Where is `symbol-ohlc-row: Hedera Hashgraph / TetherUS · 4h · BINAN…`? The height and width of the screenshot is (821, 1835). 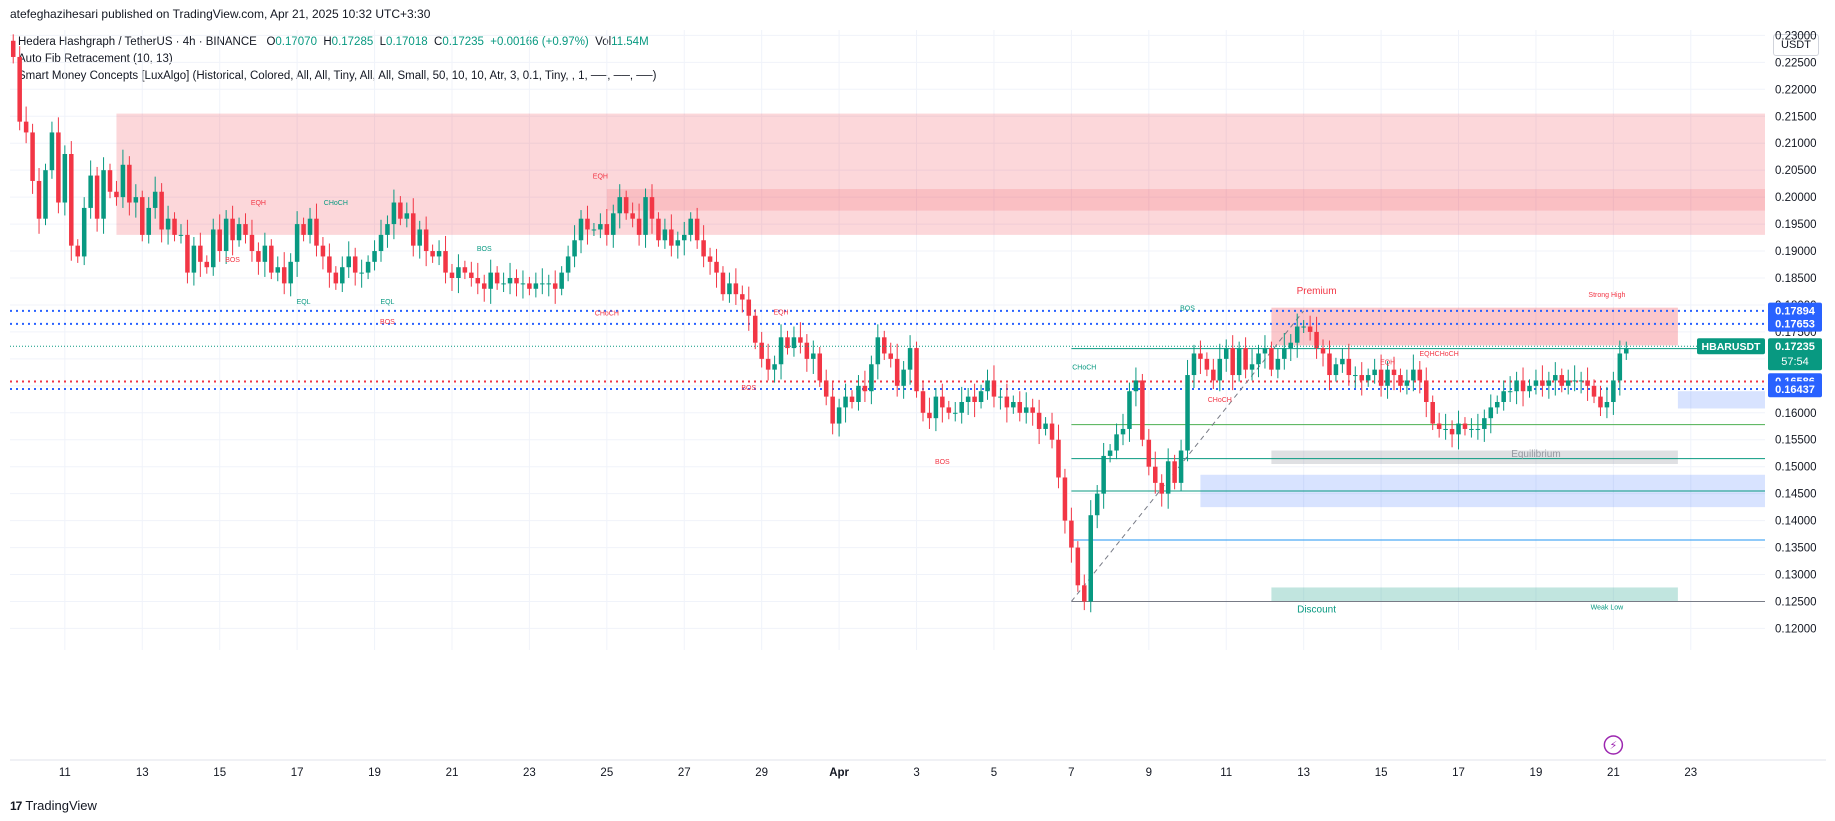
symbol-ohlc-row: Hedera Hashgraph / TetherUS · 4h · BINAN… is located at coordinates (337, 42).